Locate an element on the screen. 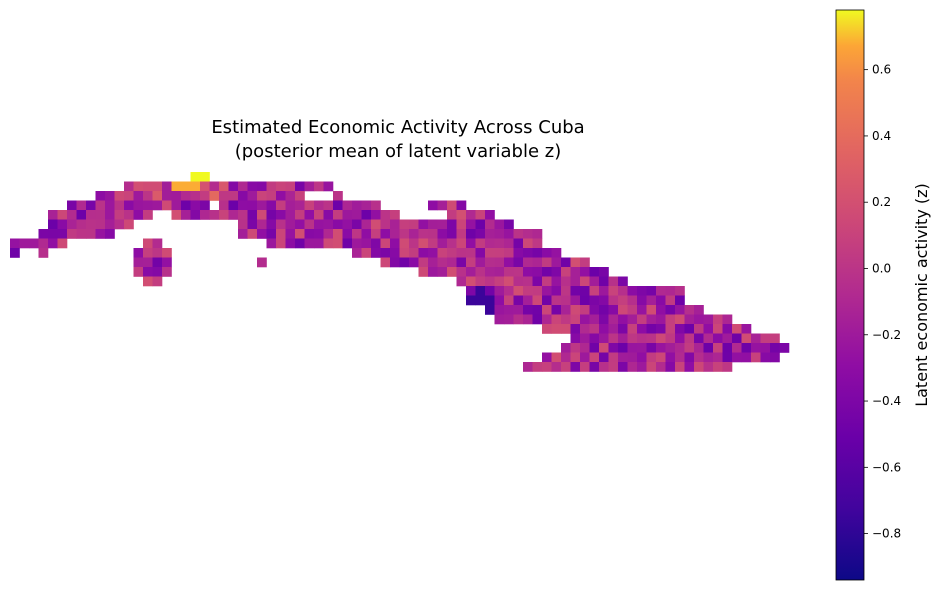 The image size is (943, 594). colorbar-tick-label: −0.8 is located at coordinates (886, 534).